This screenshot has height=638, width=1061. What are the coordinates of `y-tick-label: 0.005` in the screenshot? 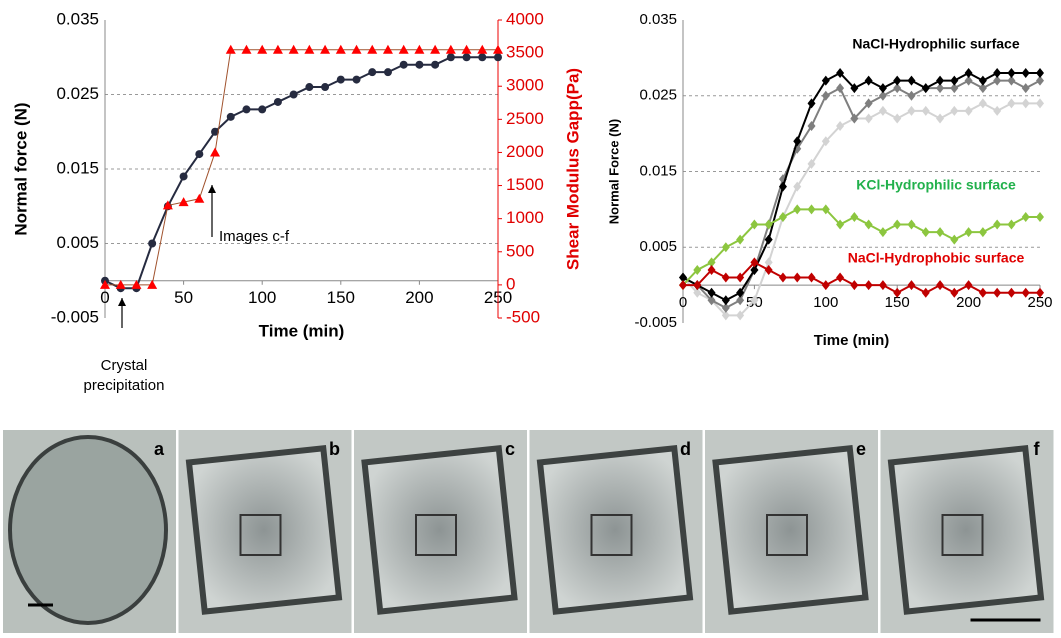 It's located at (77, 242).